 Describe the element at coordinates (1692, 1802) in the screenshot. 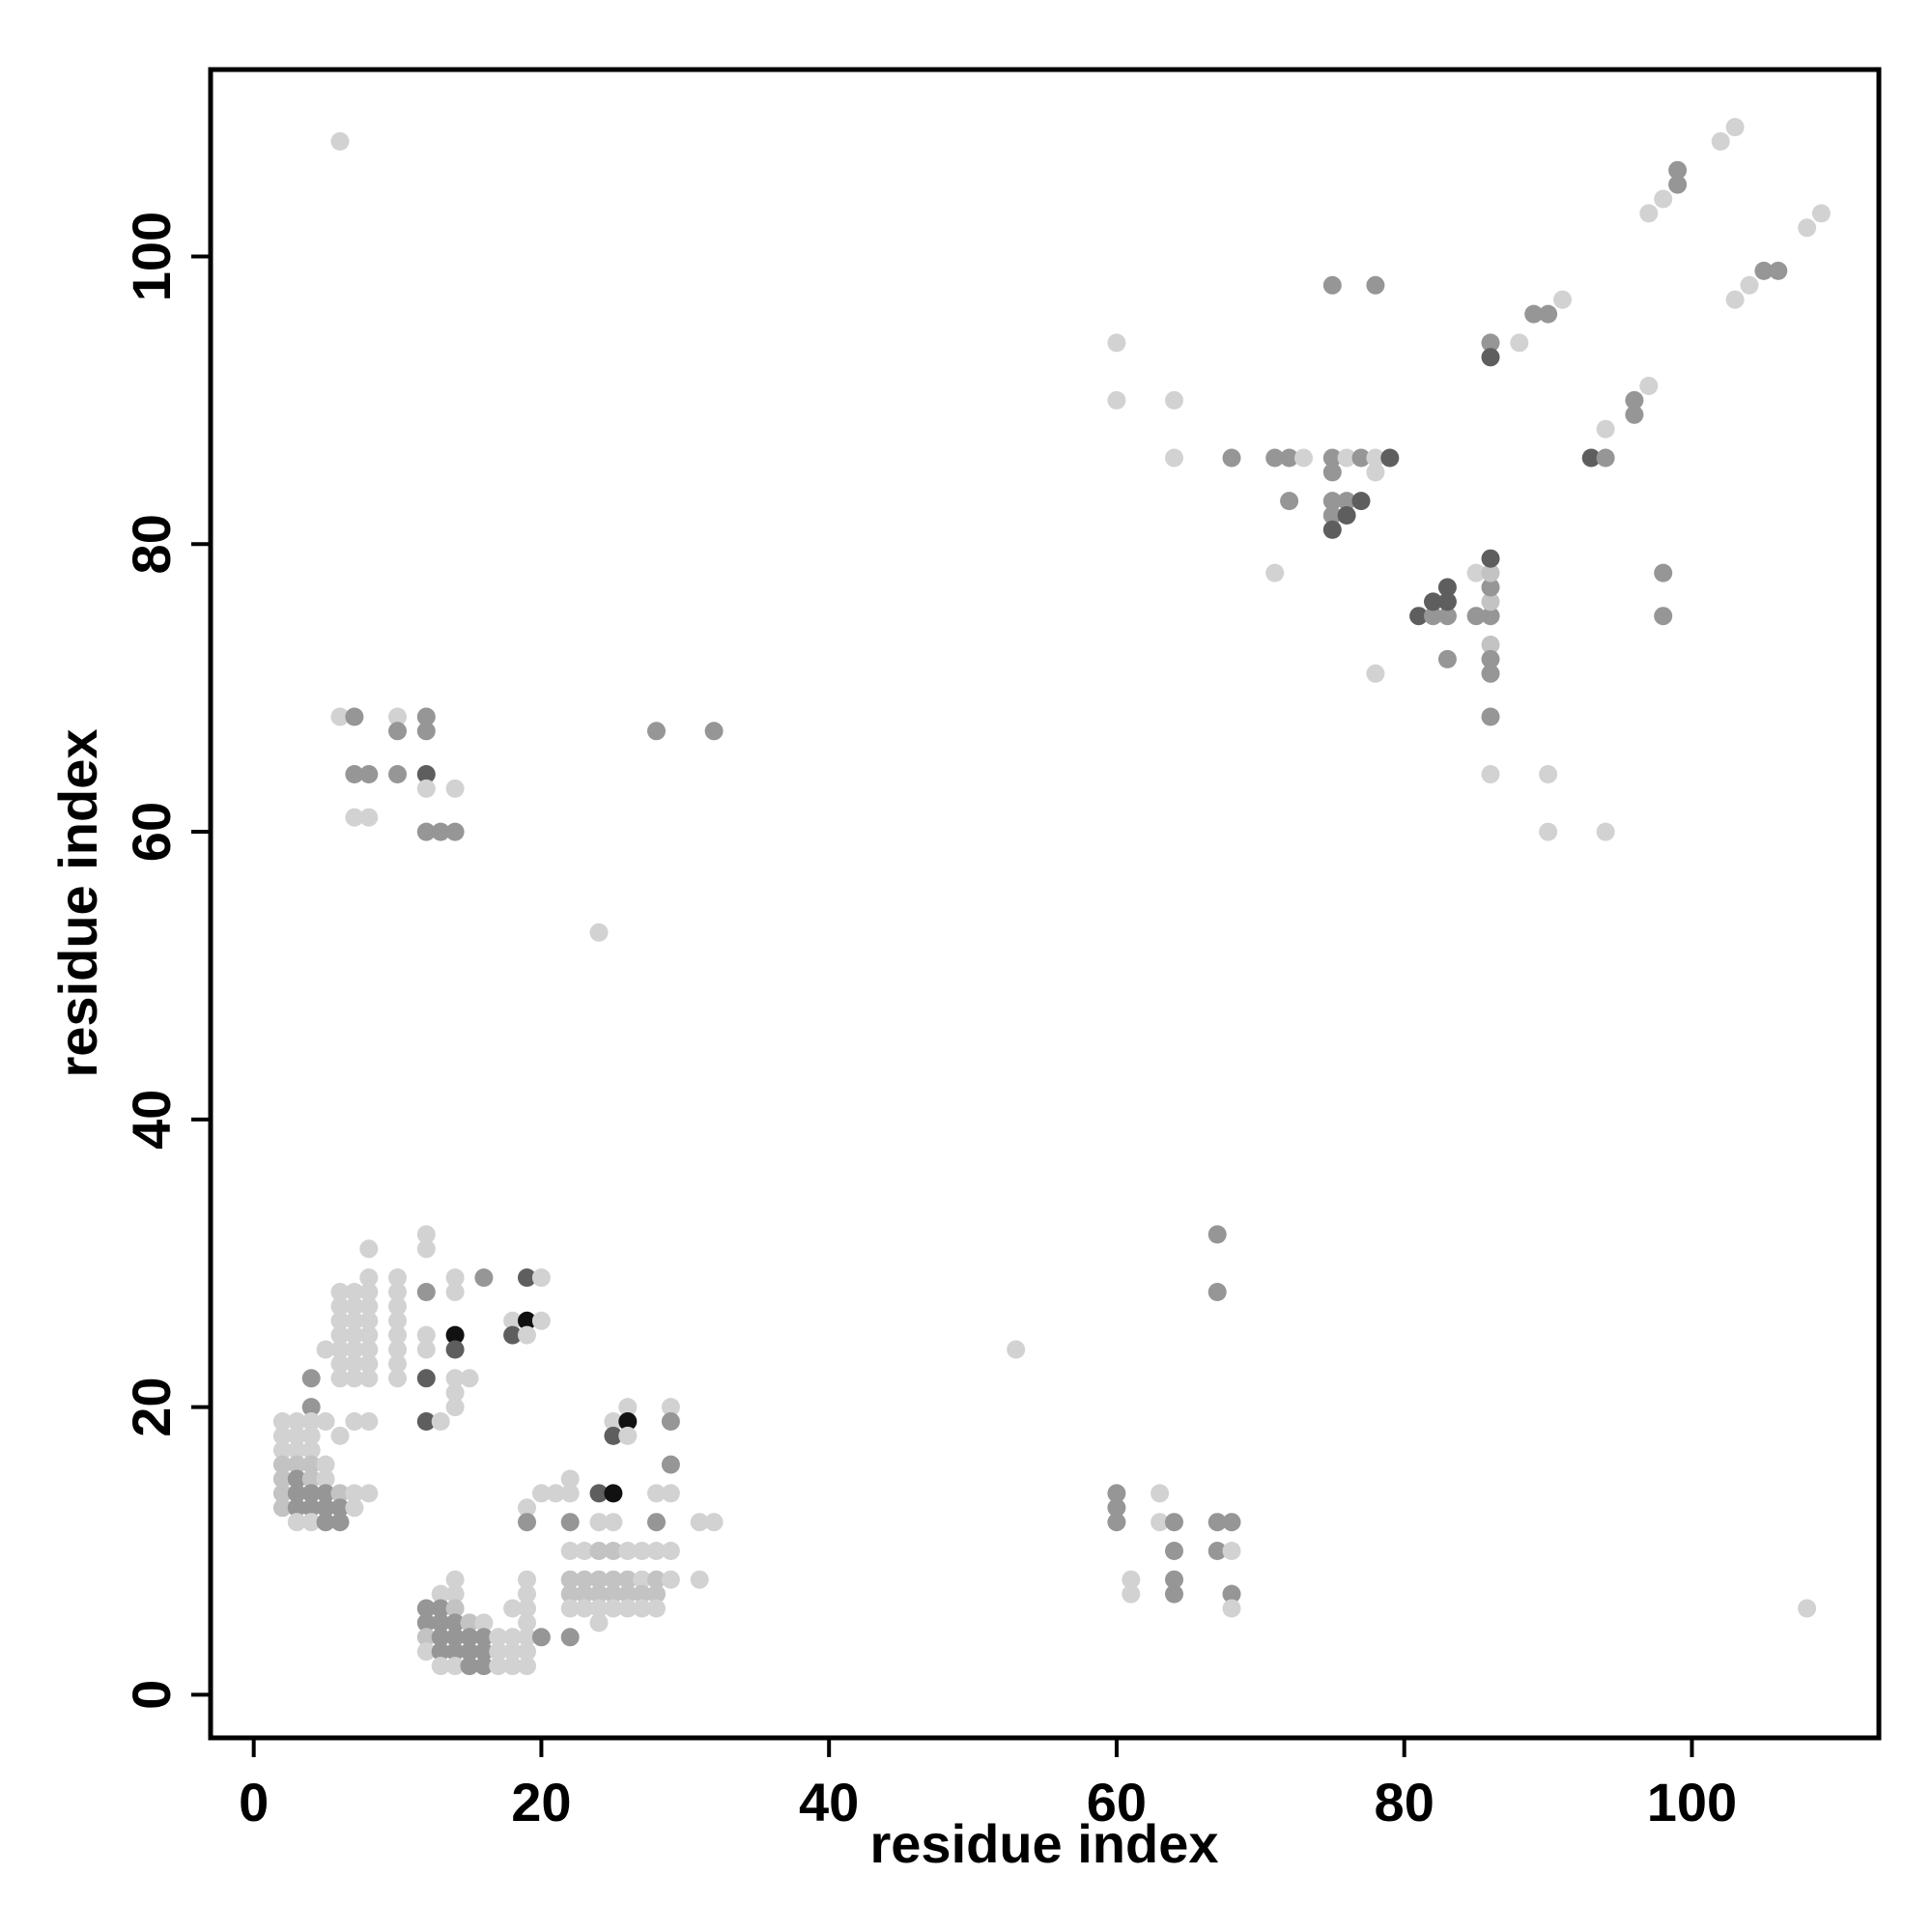

I see `x-tick-label: 100` at that location.